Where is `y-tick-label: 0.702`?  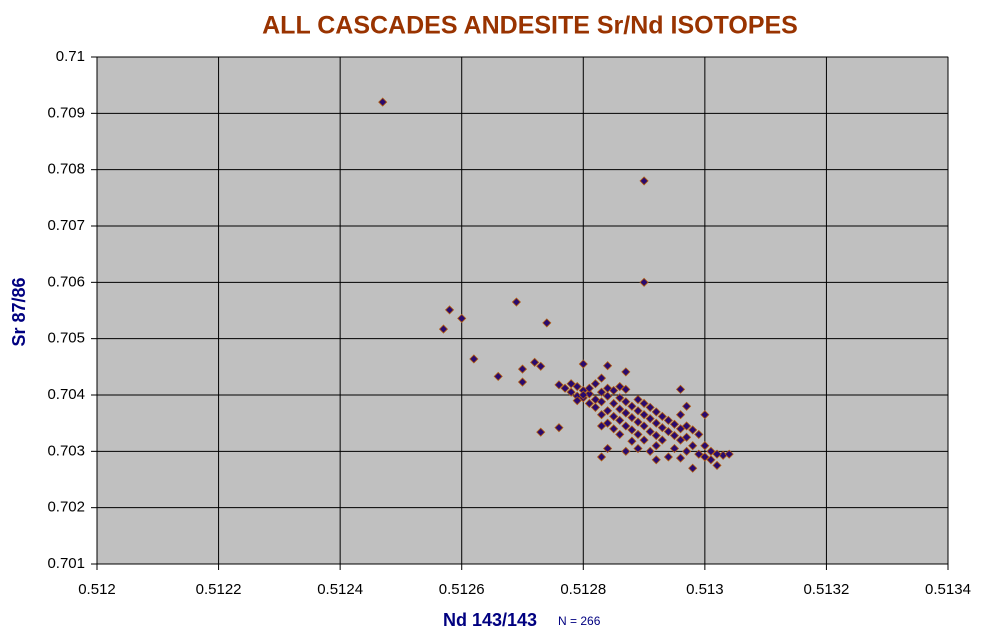
y-tick-label: 0.702 is located at coordinates (66, 507).